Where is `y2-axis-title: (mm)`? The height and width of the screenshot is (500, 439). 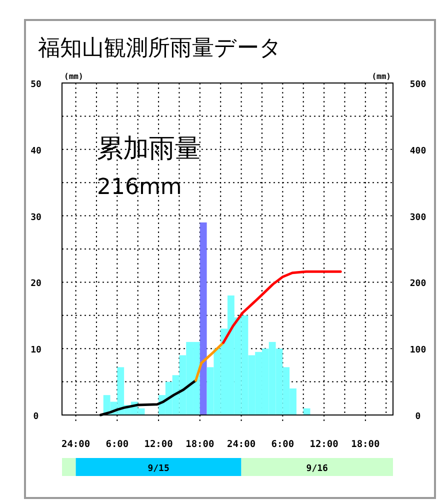
y2-axis-title: (mm) is located at coordinates (381, 76).